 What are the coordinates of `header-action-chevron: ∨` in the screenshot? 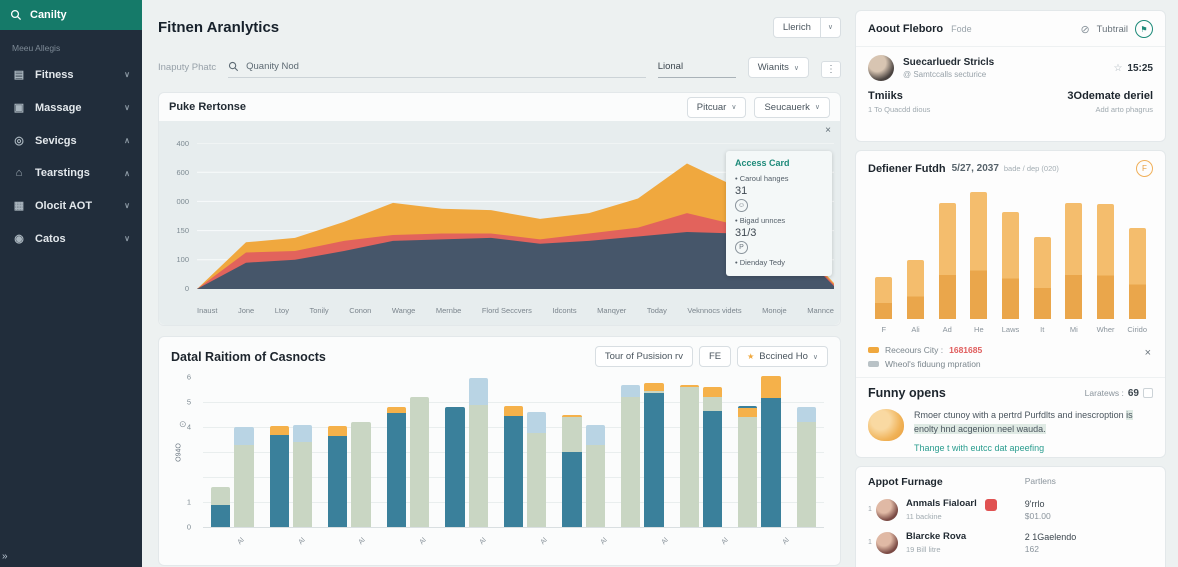 It's located at (830, 27).